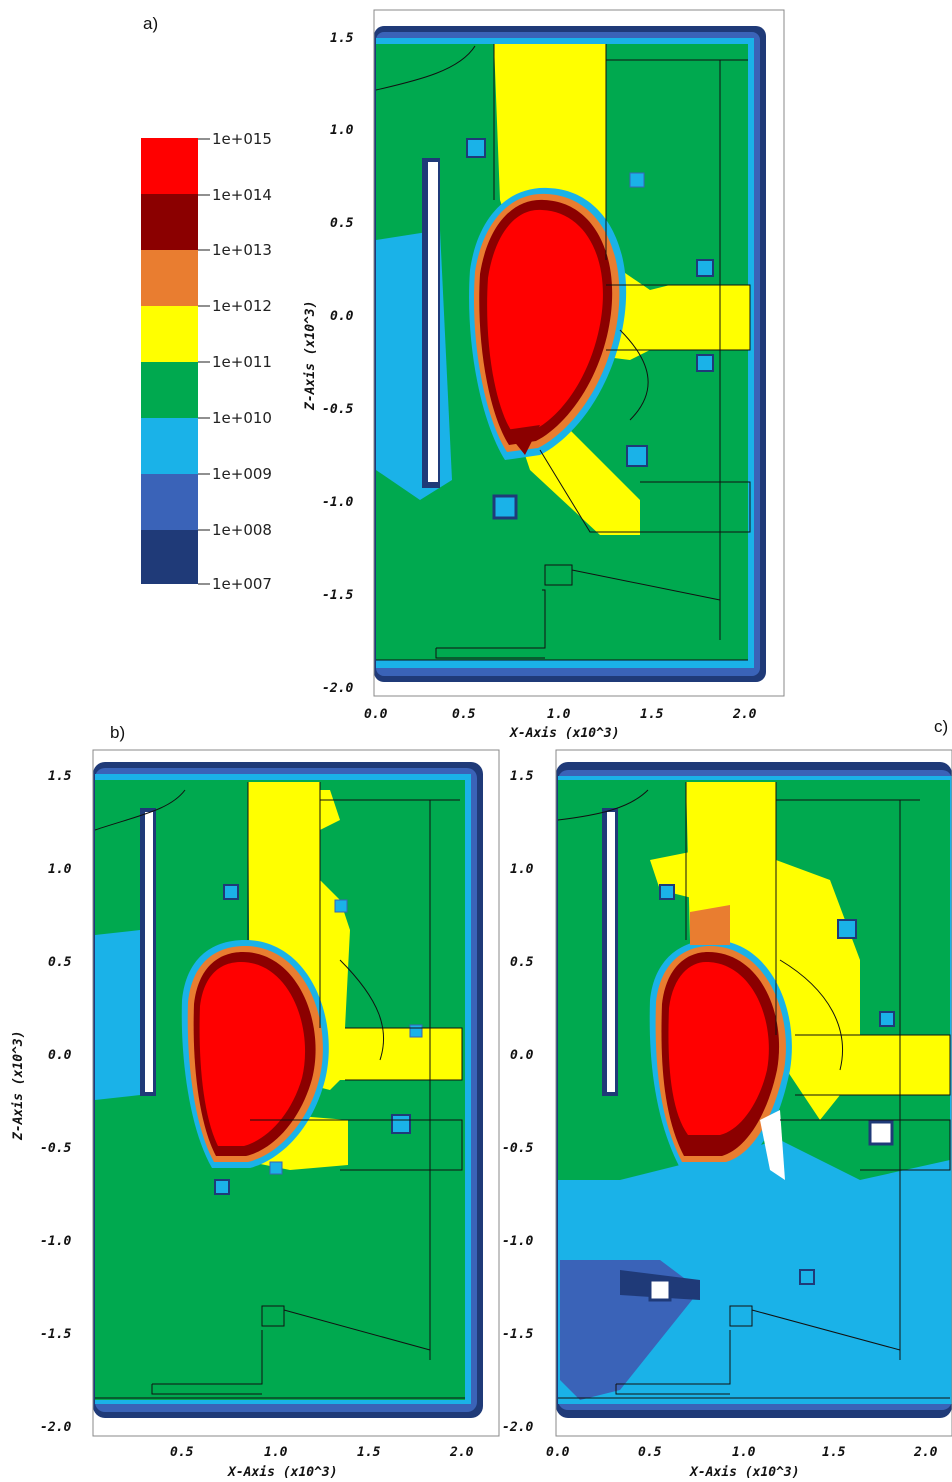 The image size is (952, 1482). Describe the element at coordinates (117, 732) in the screenshot. I see `panel-label: b)` at that location.